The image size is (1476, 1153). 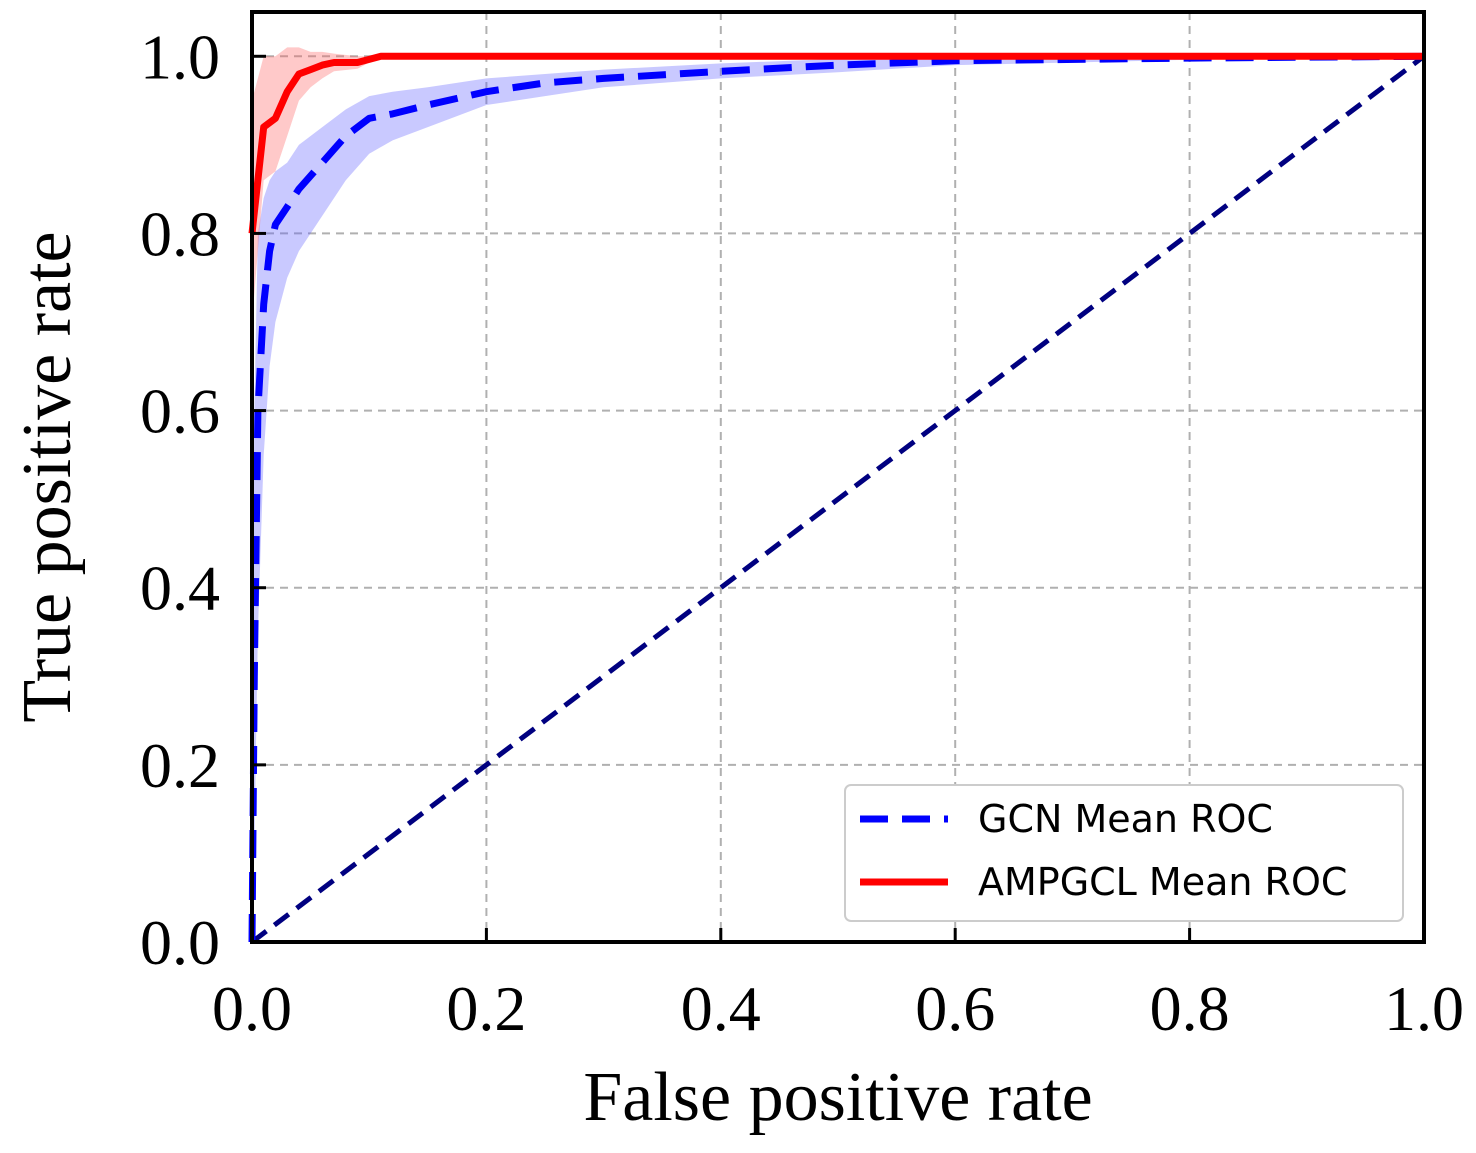 What do you see at coordinates (955, 1008) in the screenshot?
I see `x-tick-label-3: 0.6` at bounding box center [955, 1008].